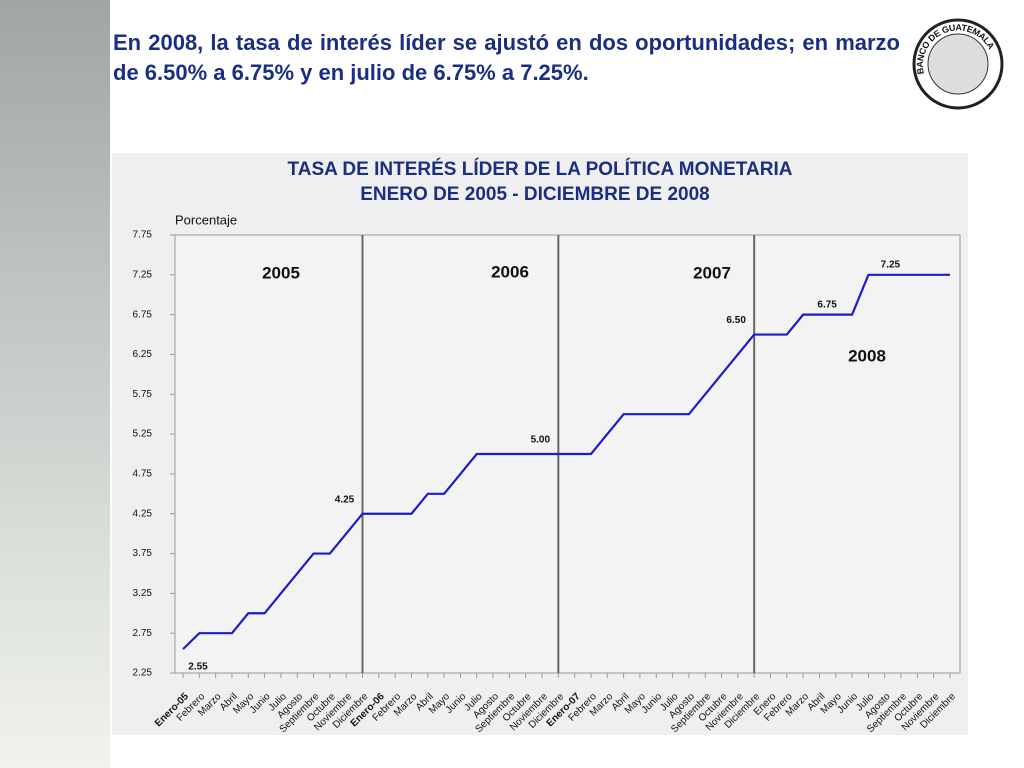 This screenshot has height=768, width=1024. I want to click on year-label: 2006, so click(510, 271).